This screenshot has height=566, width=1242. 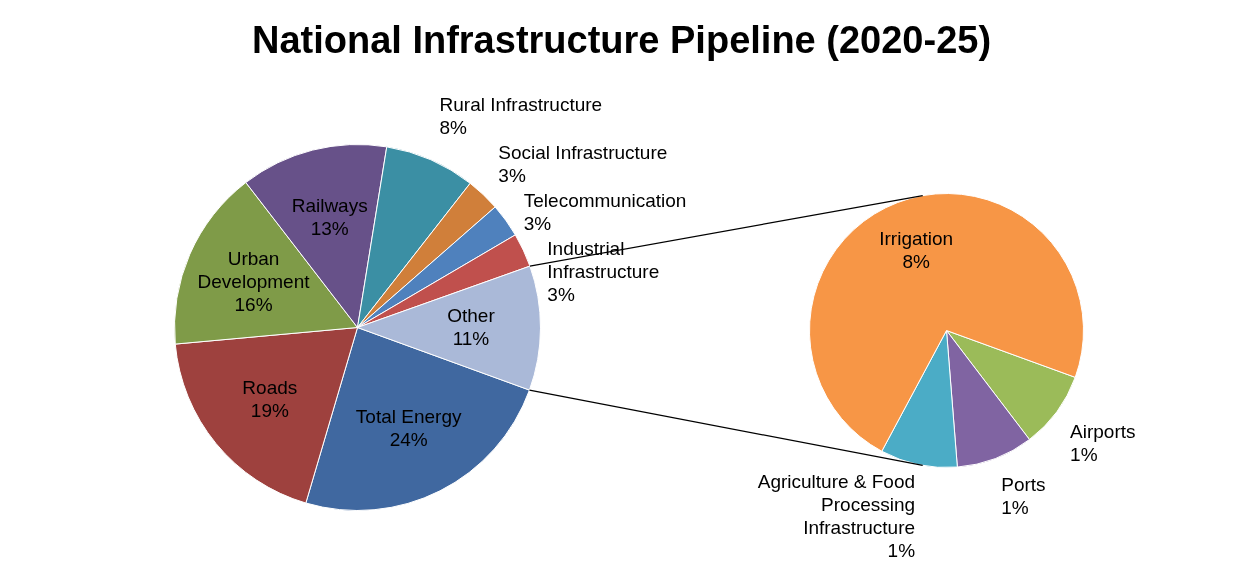 I want to click on slice-label: Ports, so click(x=1023, y=484).